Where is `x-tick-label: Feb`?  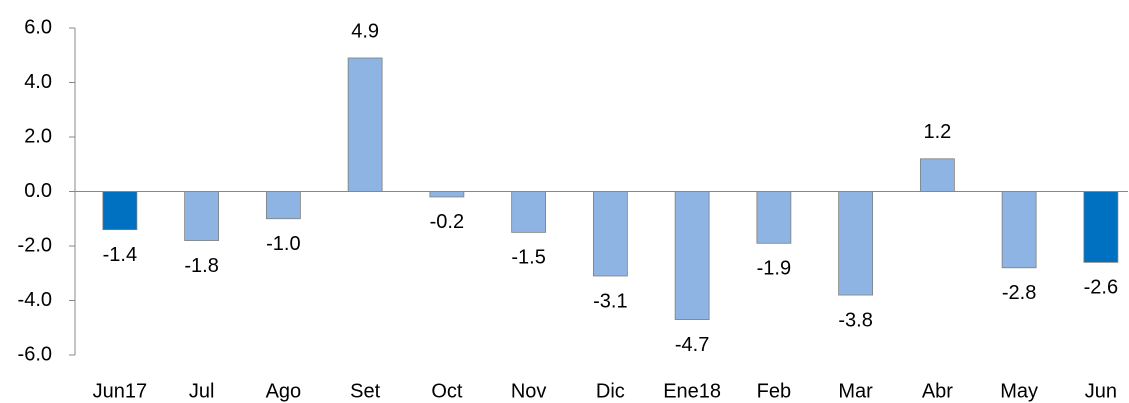 x-tick-label: Feb is located at coordinates (774, 391).